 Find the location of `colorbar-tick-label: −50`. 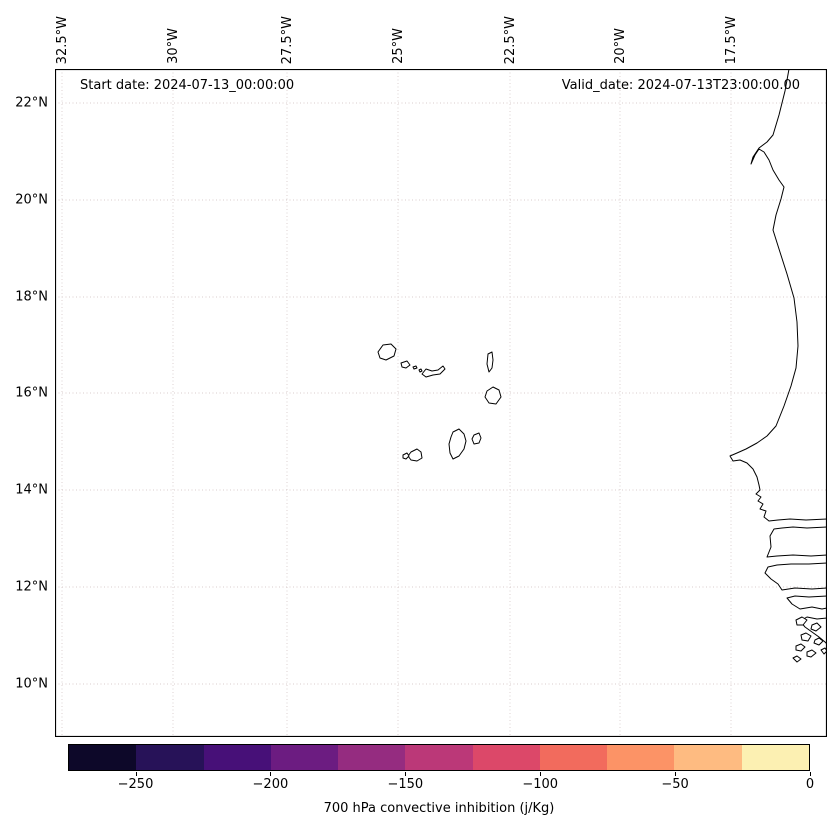

colorbar-tick-label: −50 is located at coordinates (675, 784).